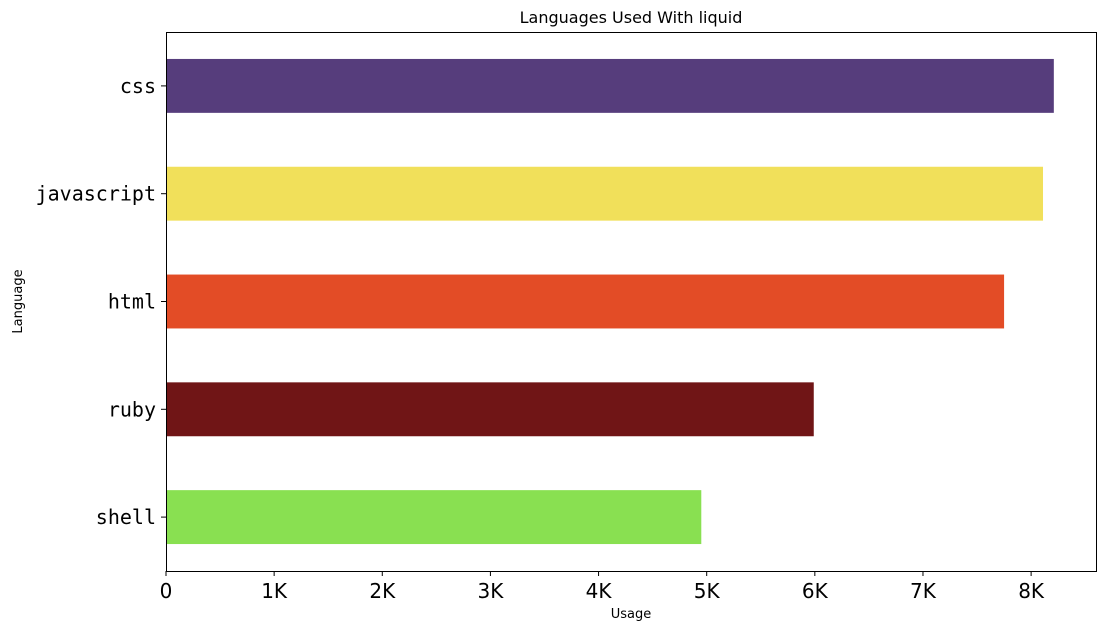 Image resolution: width=1105 pixels, height=634 pixels. Describe the element at coordinates (166, 591) in the screenshot. I see `x-tick-label: 0` at that location.